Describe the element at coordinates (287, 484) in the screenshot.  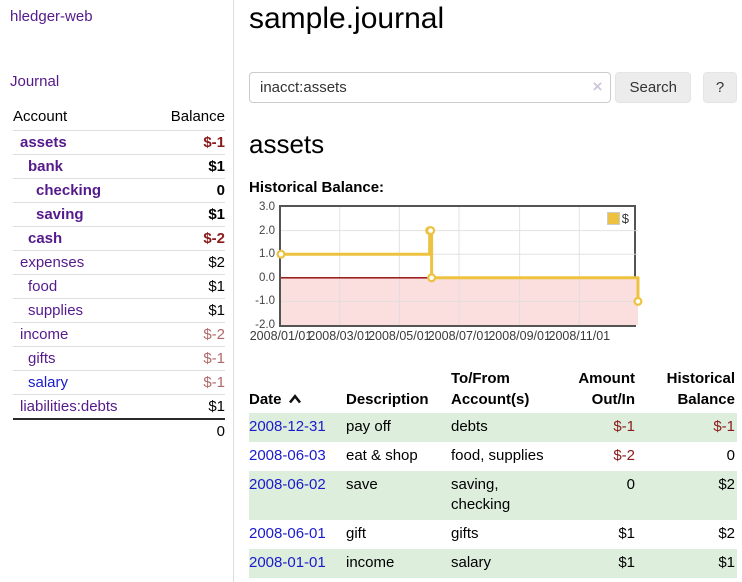
I see `transaction-date-link: 2008-06-02` at that location.